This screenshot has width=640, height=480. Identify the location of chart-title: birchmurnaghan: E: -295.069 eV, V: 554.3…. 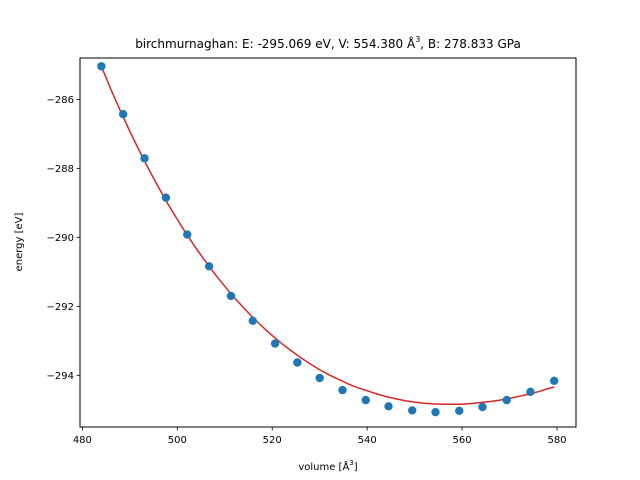
(328, 43).